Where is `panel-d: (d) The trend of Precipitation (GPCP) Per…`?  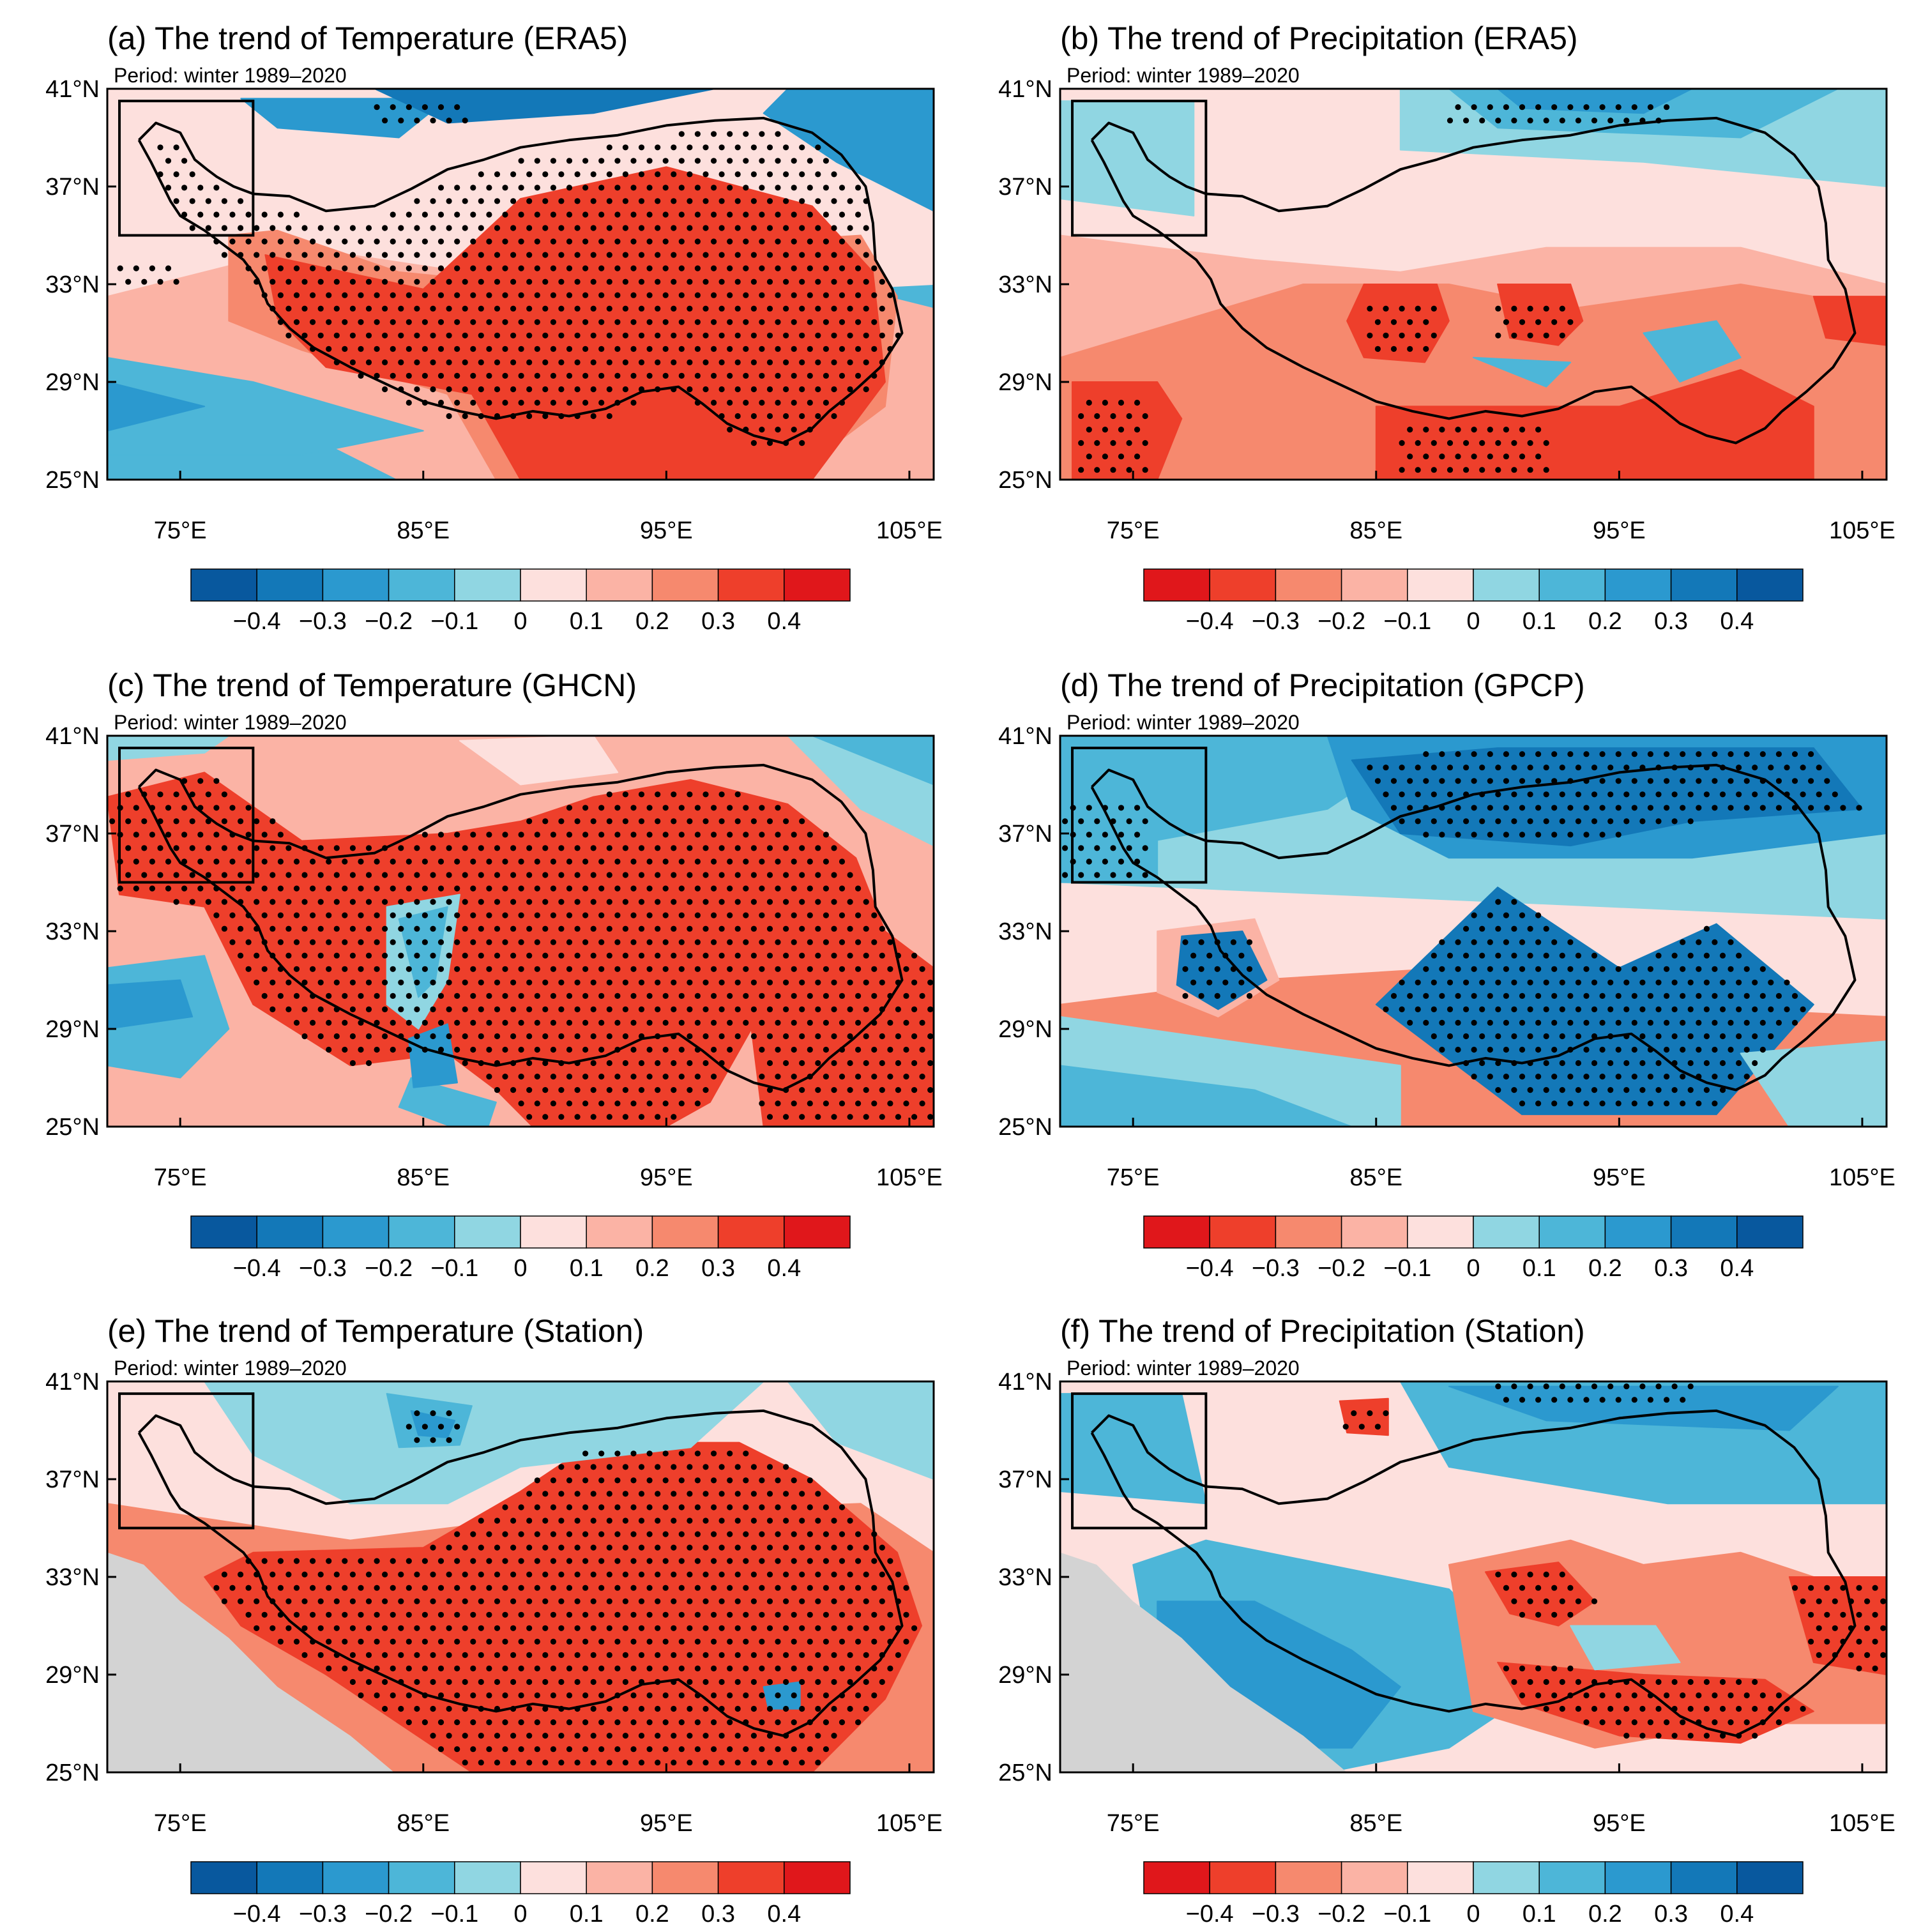 panel-d: (d) The trend of Precipitation (GPCP) Per… is located at coordinates (1446, 929).